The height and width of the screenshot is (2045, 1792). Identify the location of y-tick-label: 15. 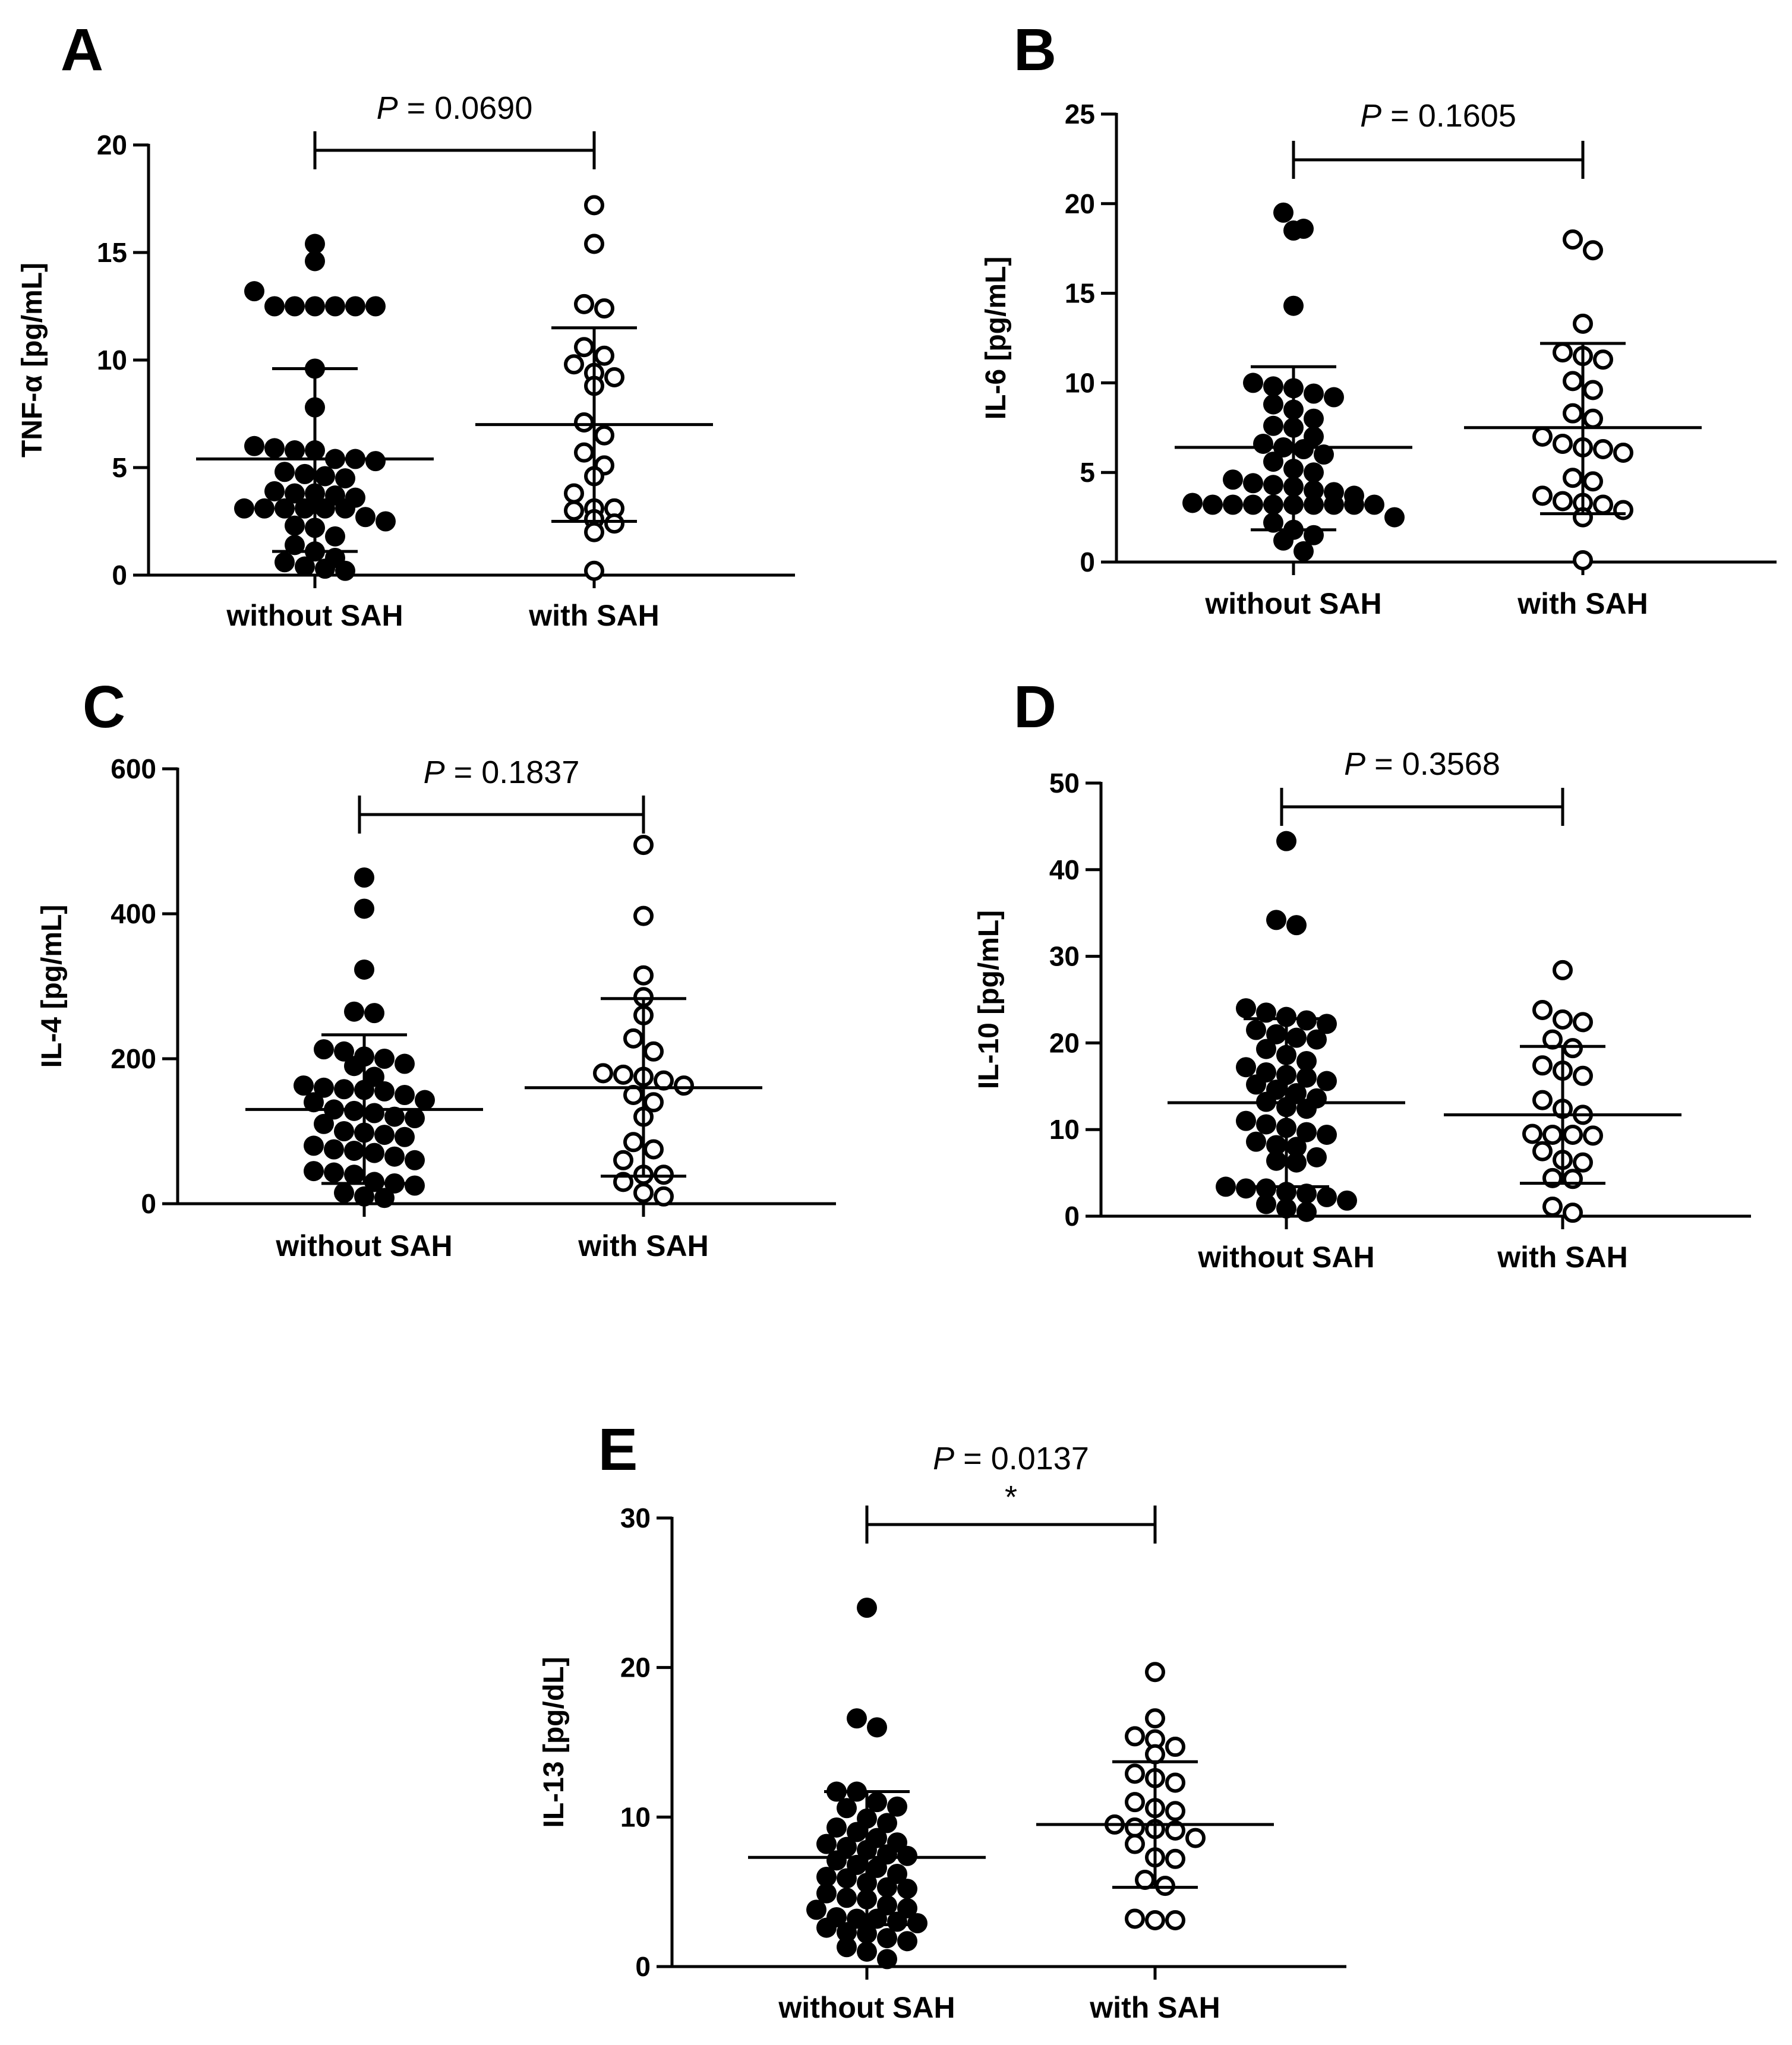
(1080, 293).